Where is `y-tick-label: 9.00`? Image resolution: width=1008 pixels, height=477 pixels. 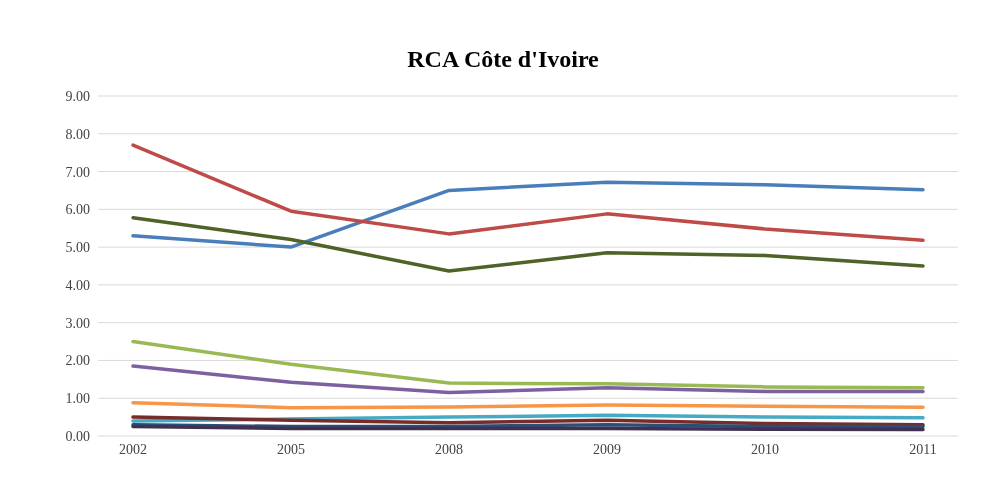 y-tick-label: 9.00 is located at coordinates (77, 96).